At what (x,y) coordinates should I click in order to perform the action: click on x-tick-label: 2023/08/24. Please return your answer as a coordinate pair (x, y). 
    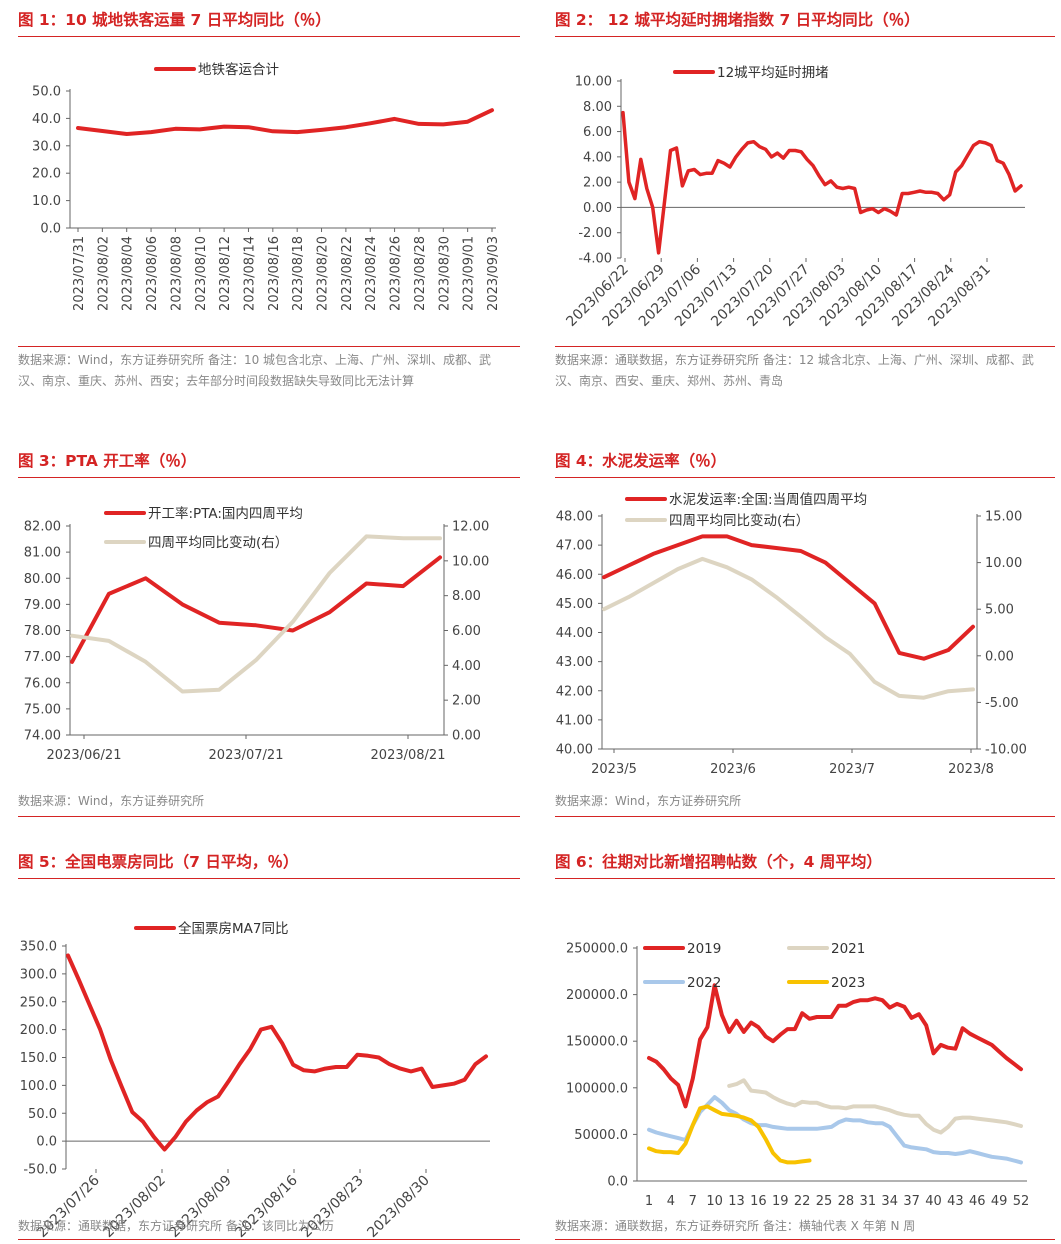
    Looking at the image, I should click on (371, 273).